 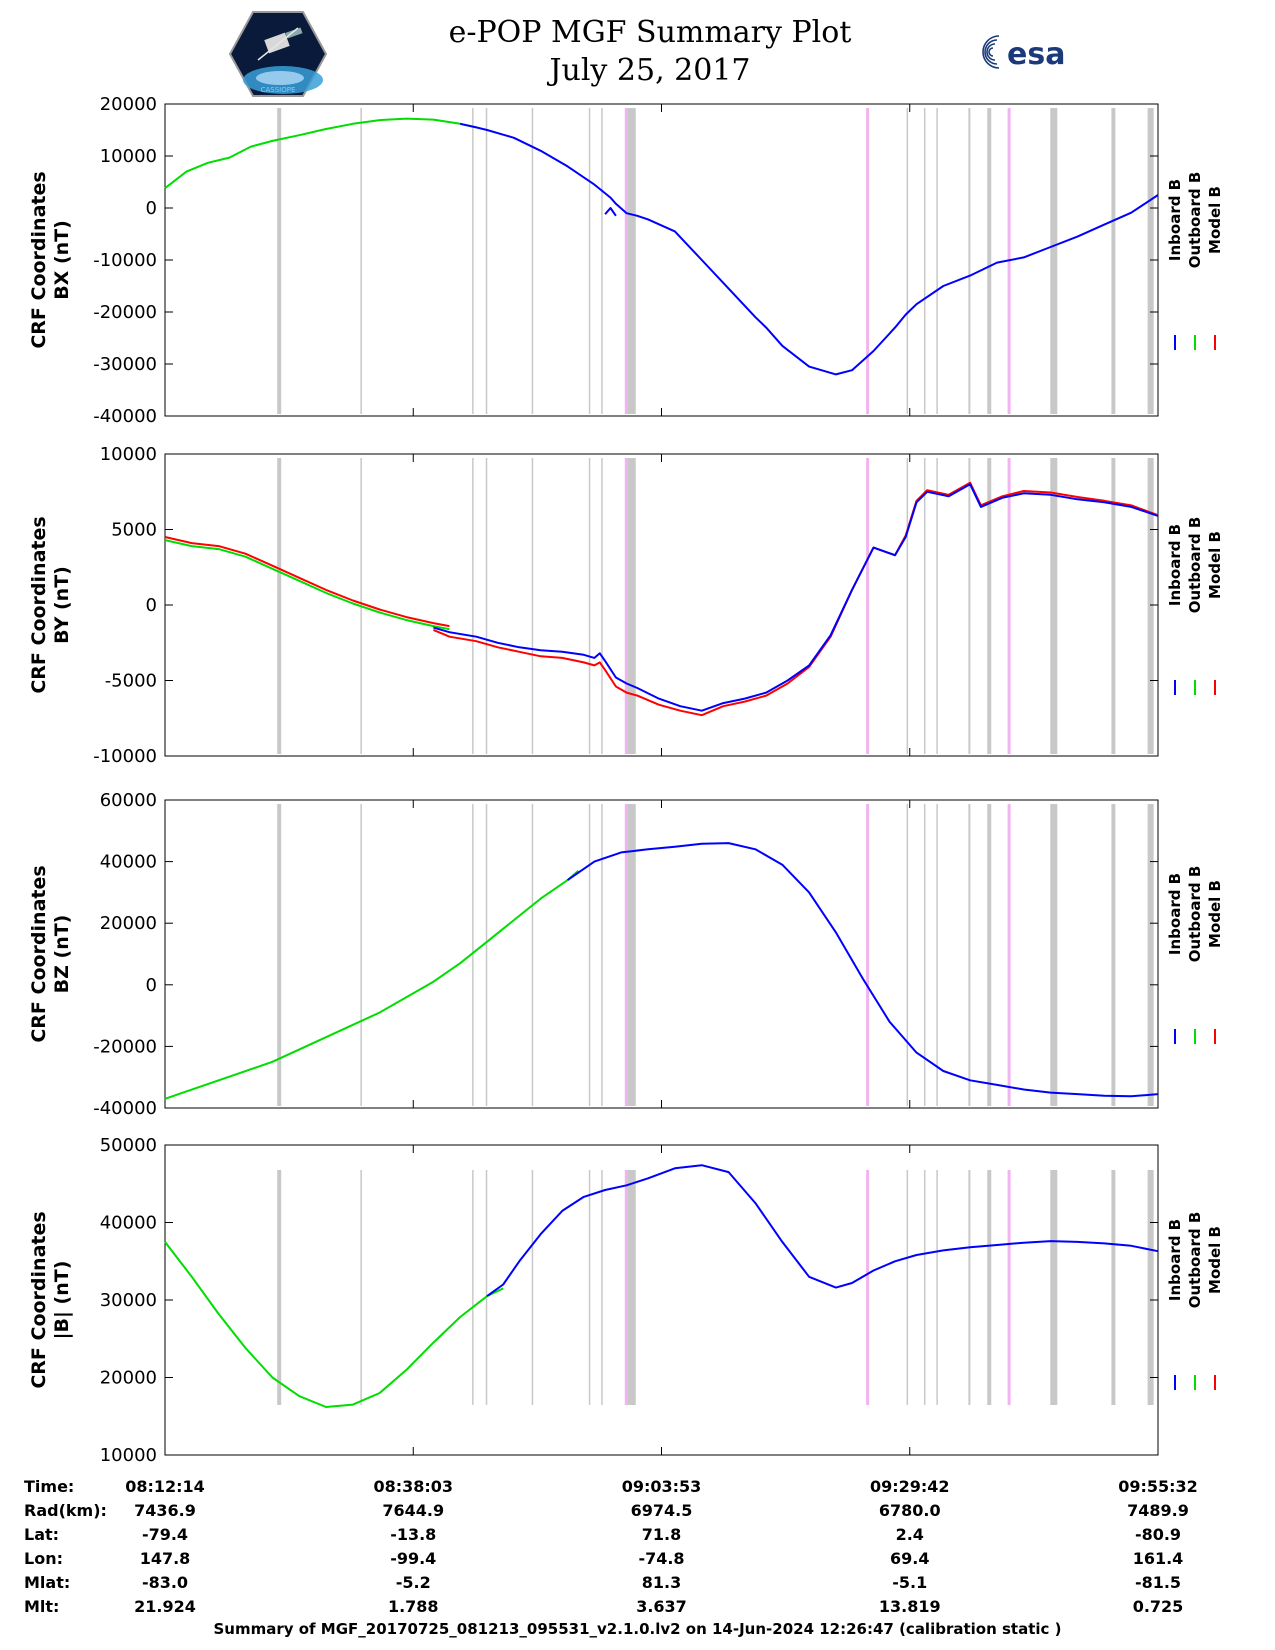 What do you see at coordinates (278, 90) in the screenshot?
I see `logo-caption: CASSIOPE` at bounding box center [278, 90].